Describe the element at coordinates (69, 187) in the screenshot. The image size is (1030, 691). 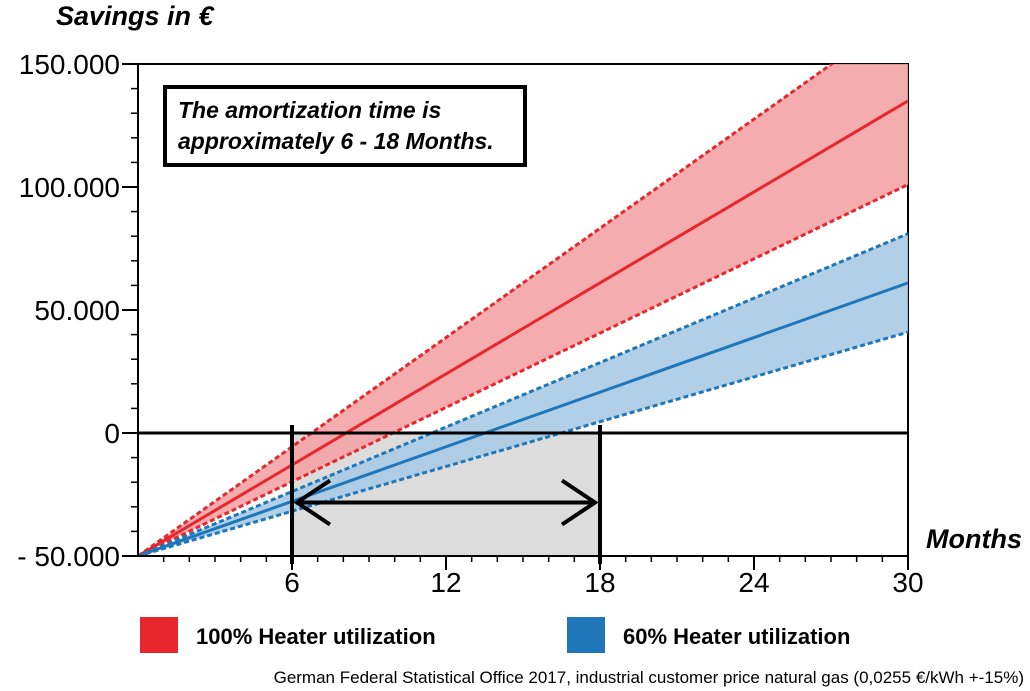
I see `y-tick-label: 100.000` at that location.